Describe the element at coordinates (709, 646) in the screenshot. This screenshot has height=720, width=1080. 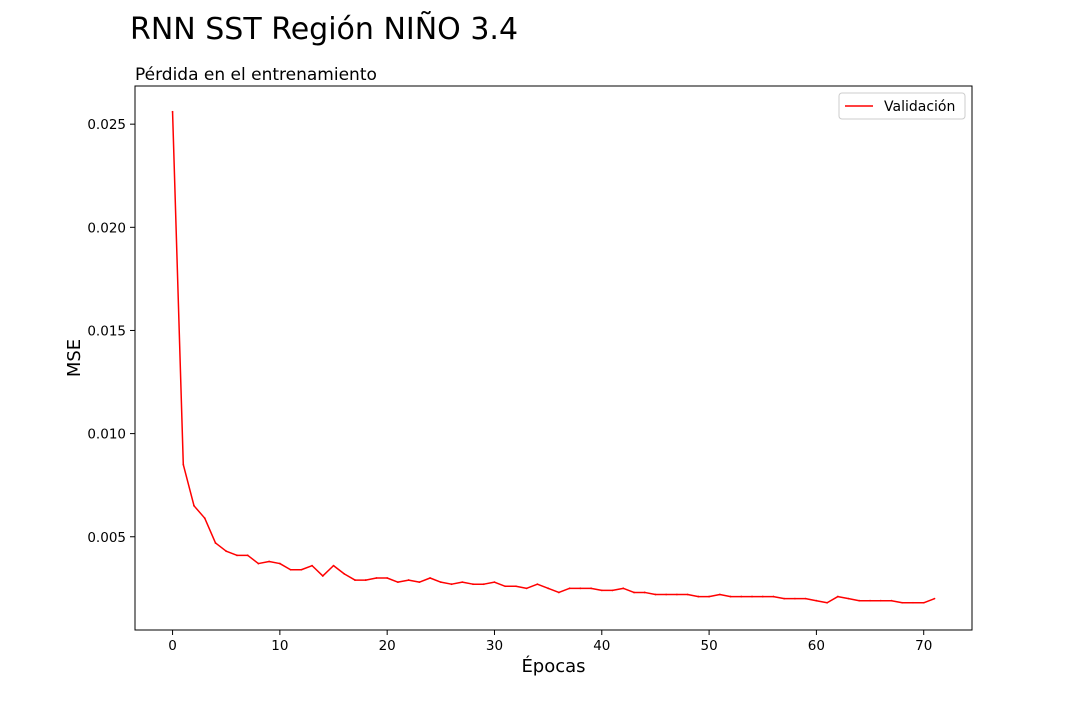
I see `x-tick-label: 50` at that location.